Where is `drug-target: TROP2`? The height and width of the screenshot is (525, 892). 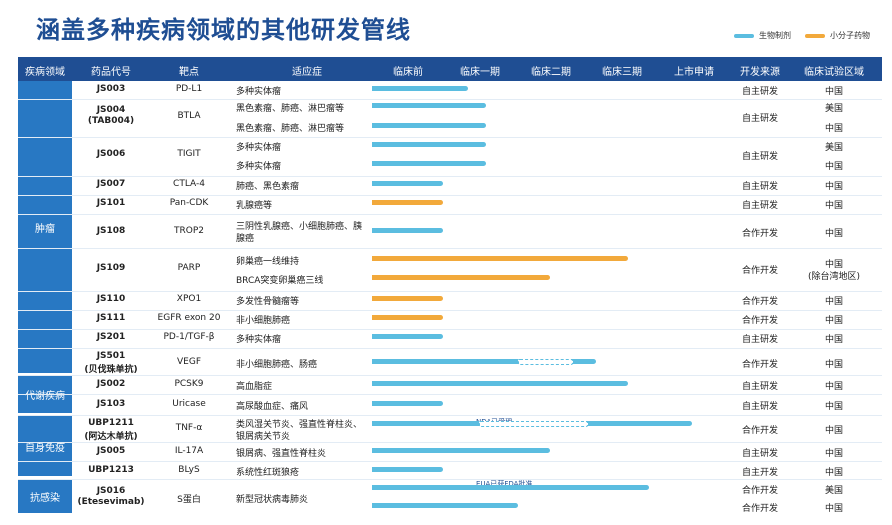 drug-target: TROP2 is located at coordinates (189, 231).